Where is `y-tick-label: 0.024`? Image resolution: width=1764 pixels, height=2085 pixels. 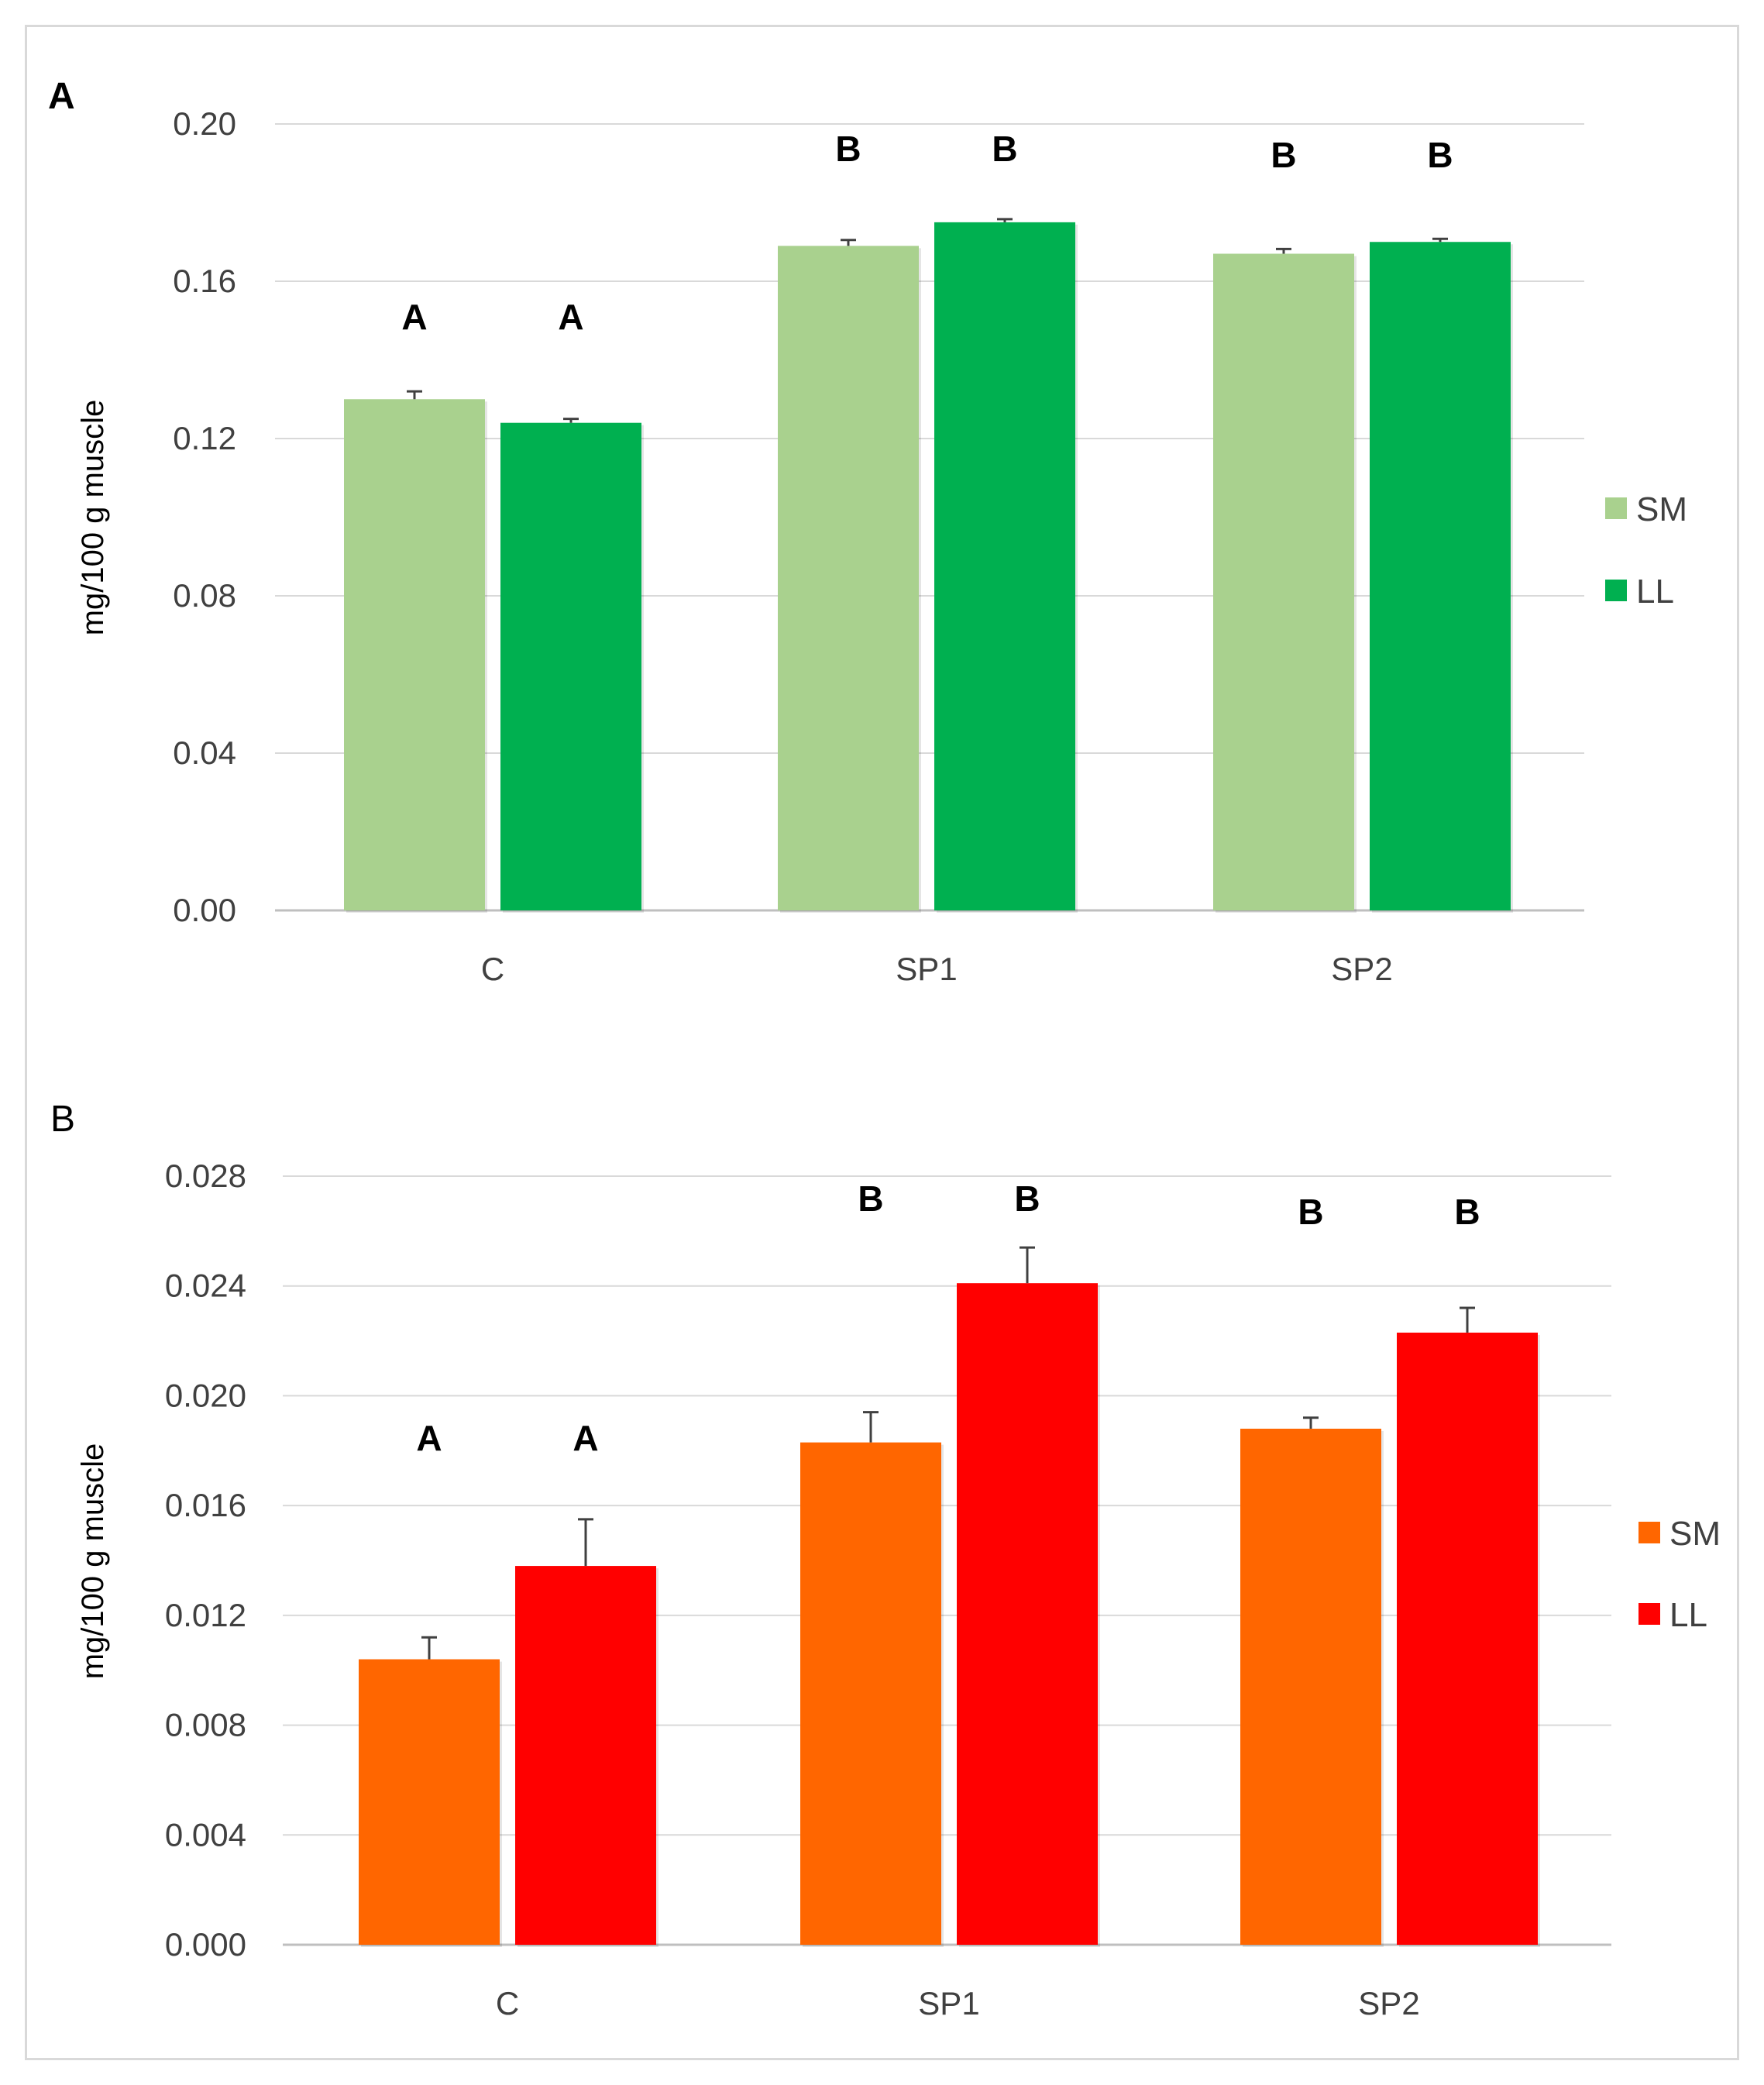
y-tick-label: 0.024 is located at coordinates (205, 1286).